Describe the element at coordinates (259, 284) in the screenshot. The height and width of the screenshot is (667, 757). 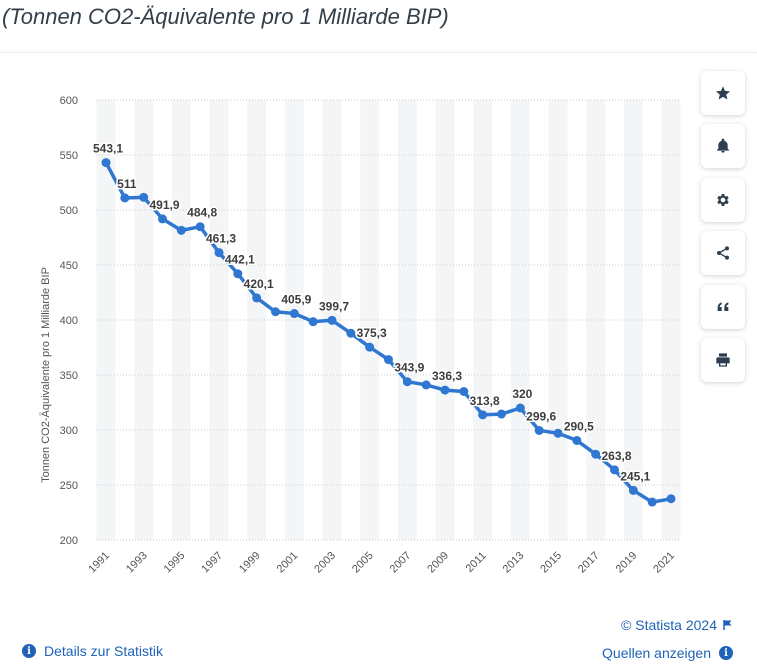
I see `data-label: 420,1` at that location.